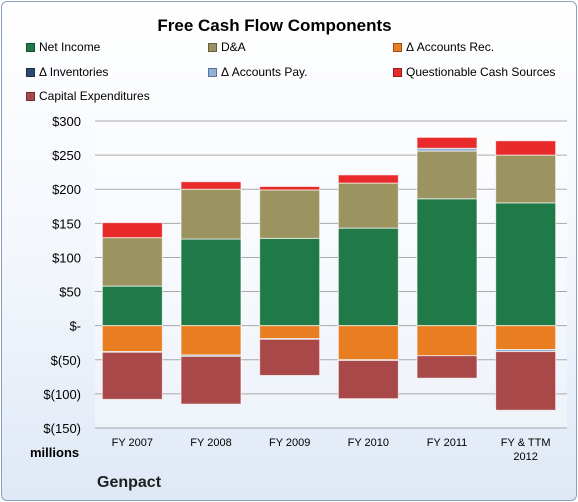 The width and height of the screenshot is (578, 502). What do you see at coordinates (94, 96) in the screenshot?
I see `legend-label: Capital Expenditures` at bounding box center [94, 96].